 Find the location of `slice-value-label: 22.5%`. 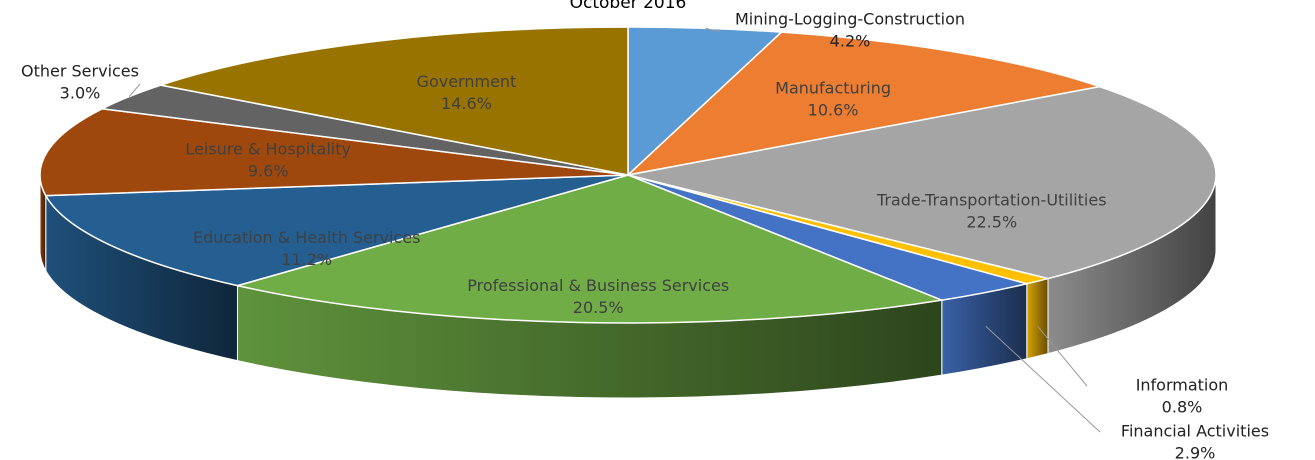

slice-value-label: 22.5% is located at coordinates (991, 222).